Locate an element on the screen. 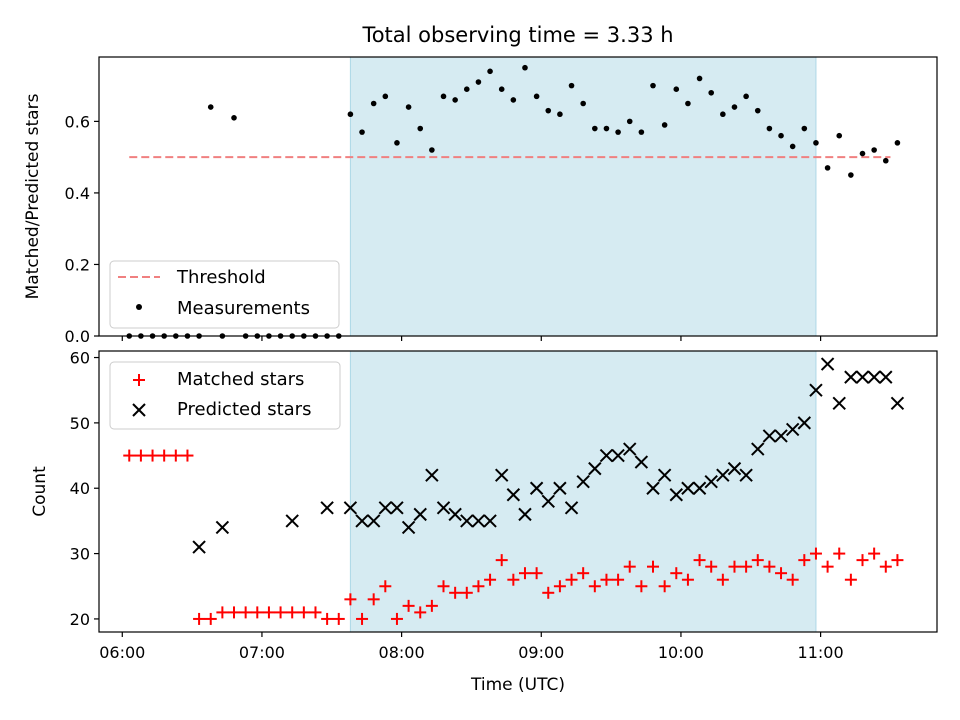  predicted-legend-swatch is located at coordinates (139, 410).